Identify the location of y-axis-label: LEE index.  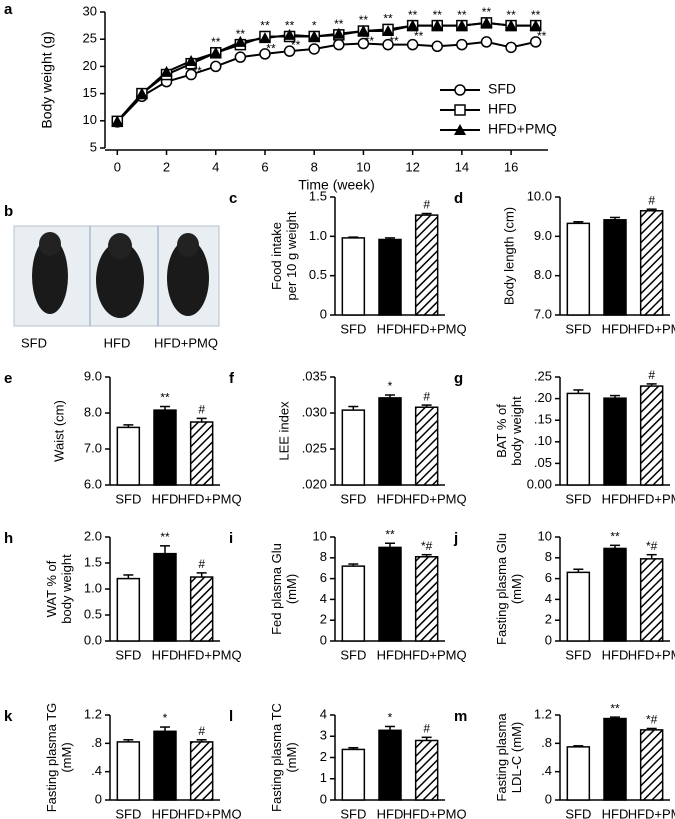
(283, 431).